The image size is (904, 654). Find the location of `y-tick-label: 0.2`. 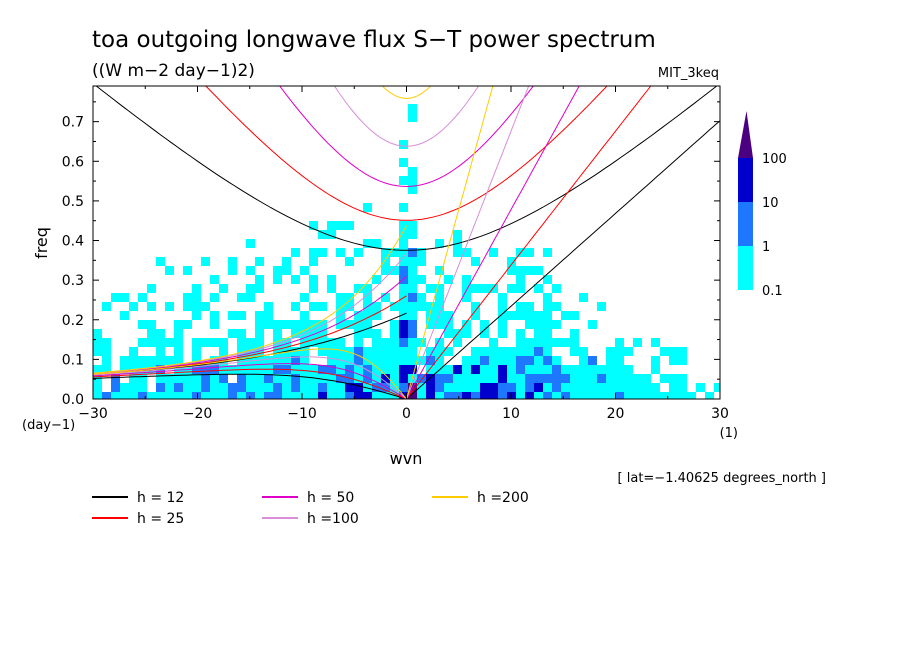

y-tick-label: 0.2 is located at coordinates (73, 321).